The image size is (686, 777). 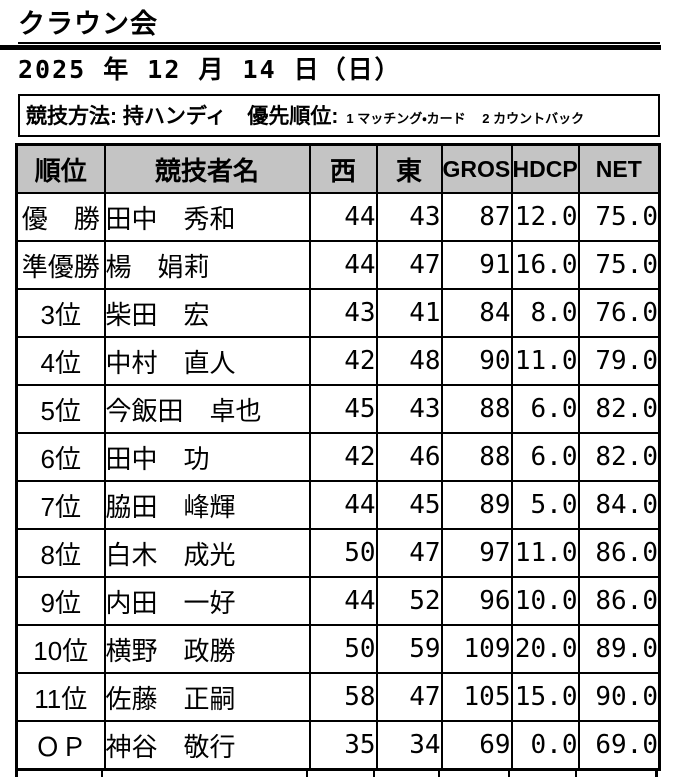 I want to click on method-label: 競技方法: 持ハンディ 優先順位:, so click(x=182, y=116).